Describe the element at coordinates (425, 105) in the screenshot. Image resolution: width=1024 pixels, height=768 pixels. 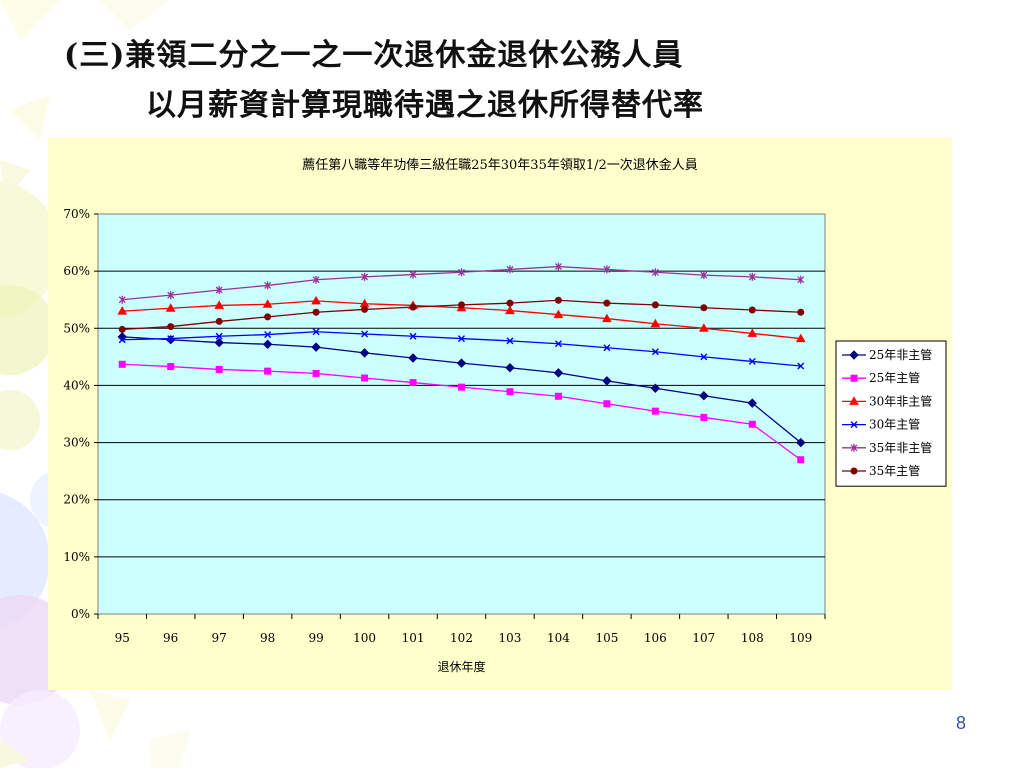
I see `slide-title-line2: 以月薪資計算現職待遇之退休所得替代率` at that location.